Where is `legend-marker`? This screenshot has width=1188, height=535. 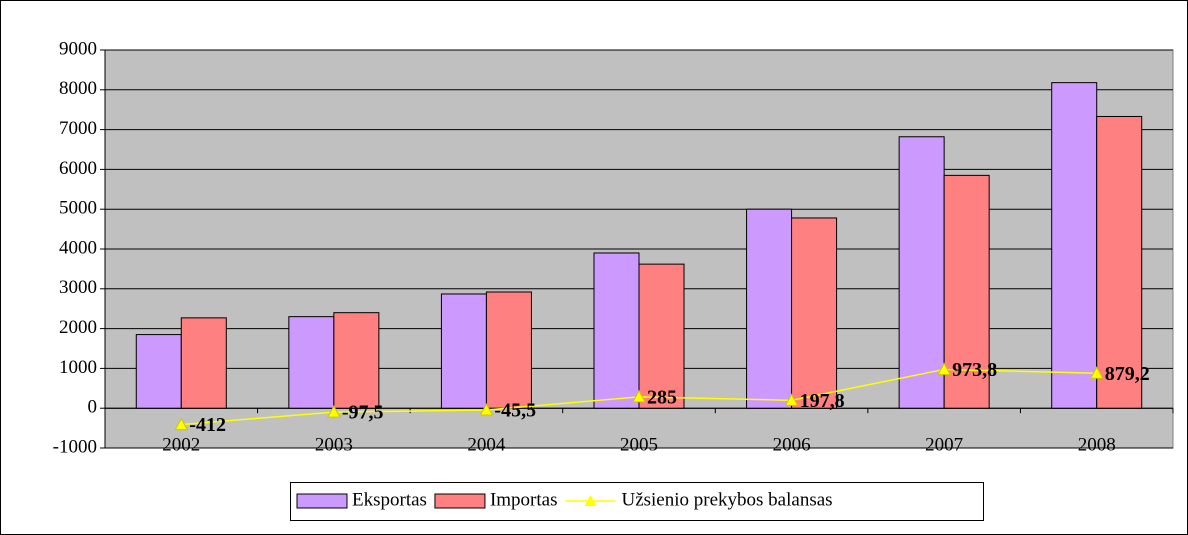
legend-marker is located at coordinates (590, 500).